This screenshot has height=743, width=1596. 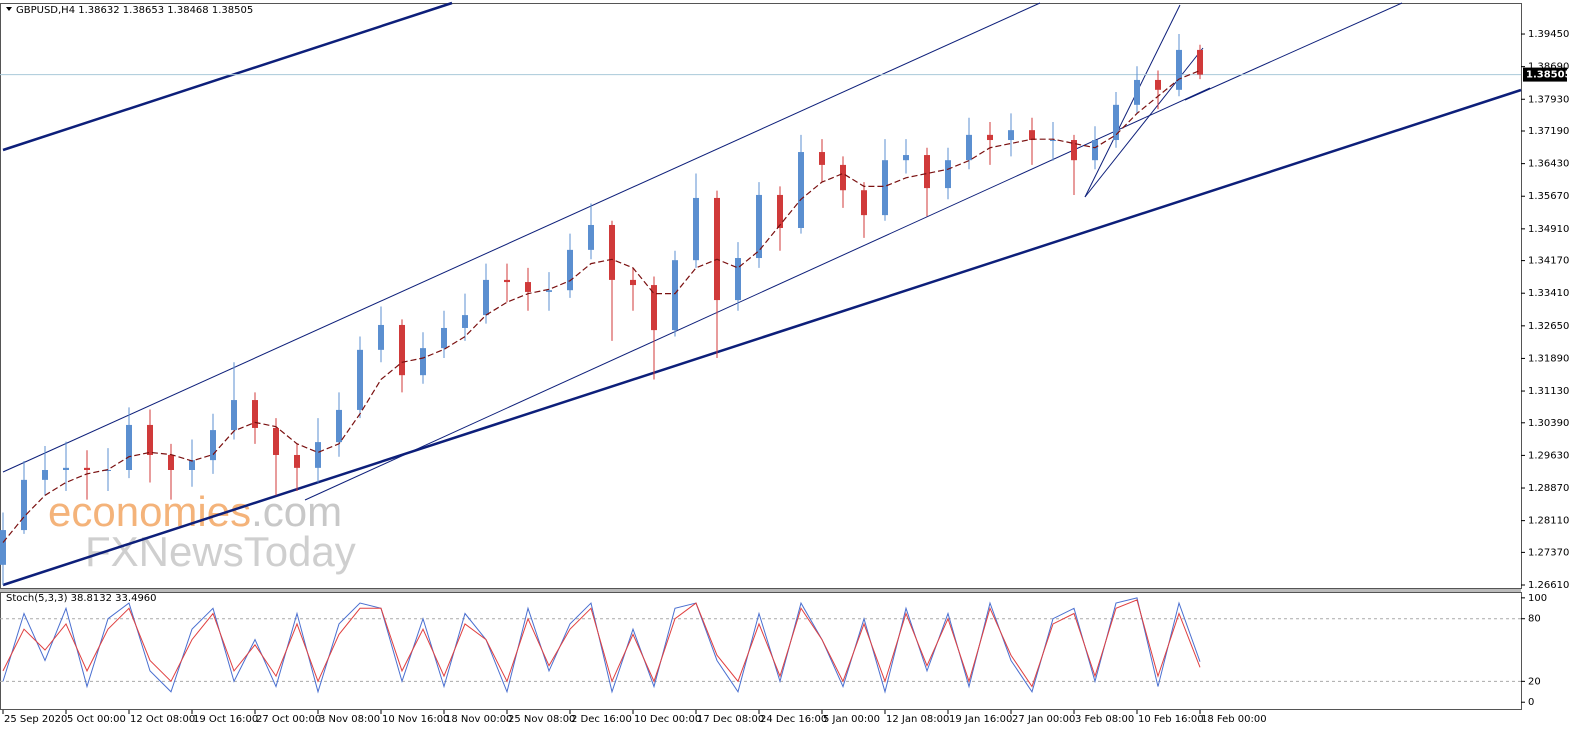 What do you see at coordinates (225, 719) in the screenshot?
I see `x-tick-label: 19 Oct 16:00` at bounding box center [225, 719].